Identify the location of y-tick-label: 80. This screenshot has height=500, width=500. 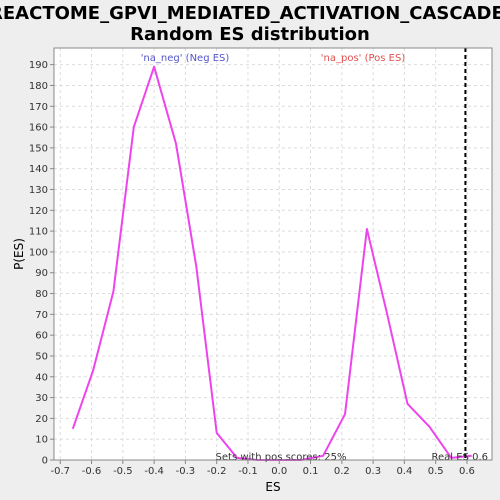
(41, 294).